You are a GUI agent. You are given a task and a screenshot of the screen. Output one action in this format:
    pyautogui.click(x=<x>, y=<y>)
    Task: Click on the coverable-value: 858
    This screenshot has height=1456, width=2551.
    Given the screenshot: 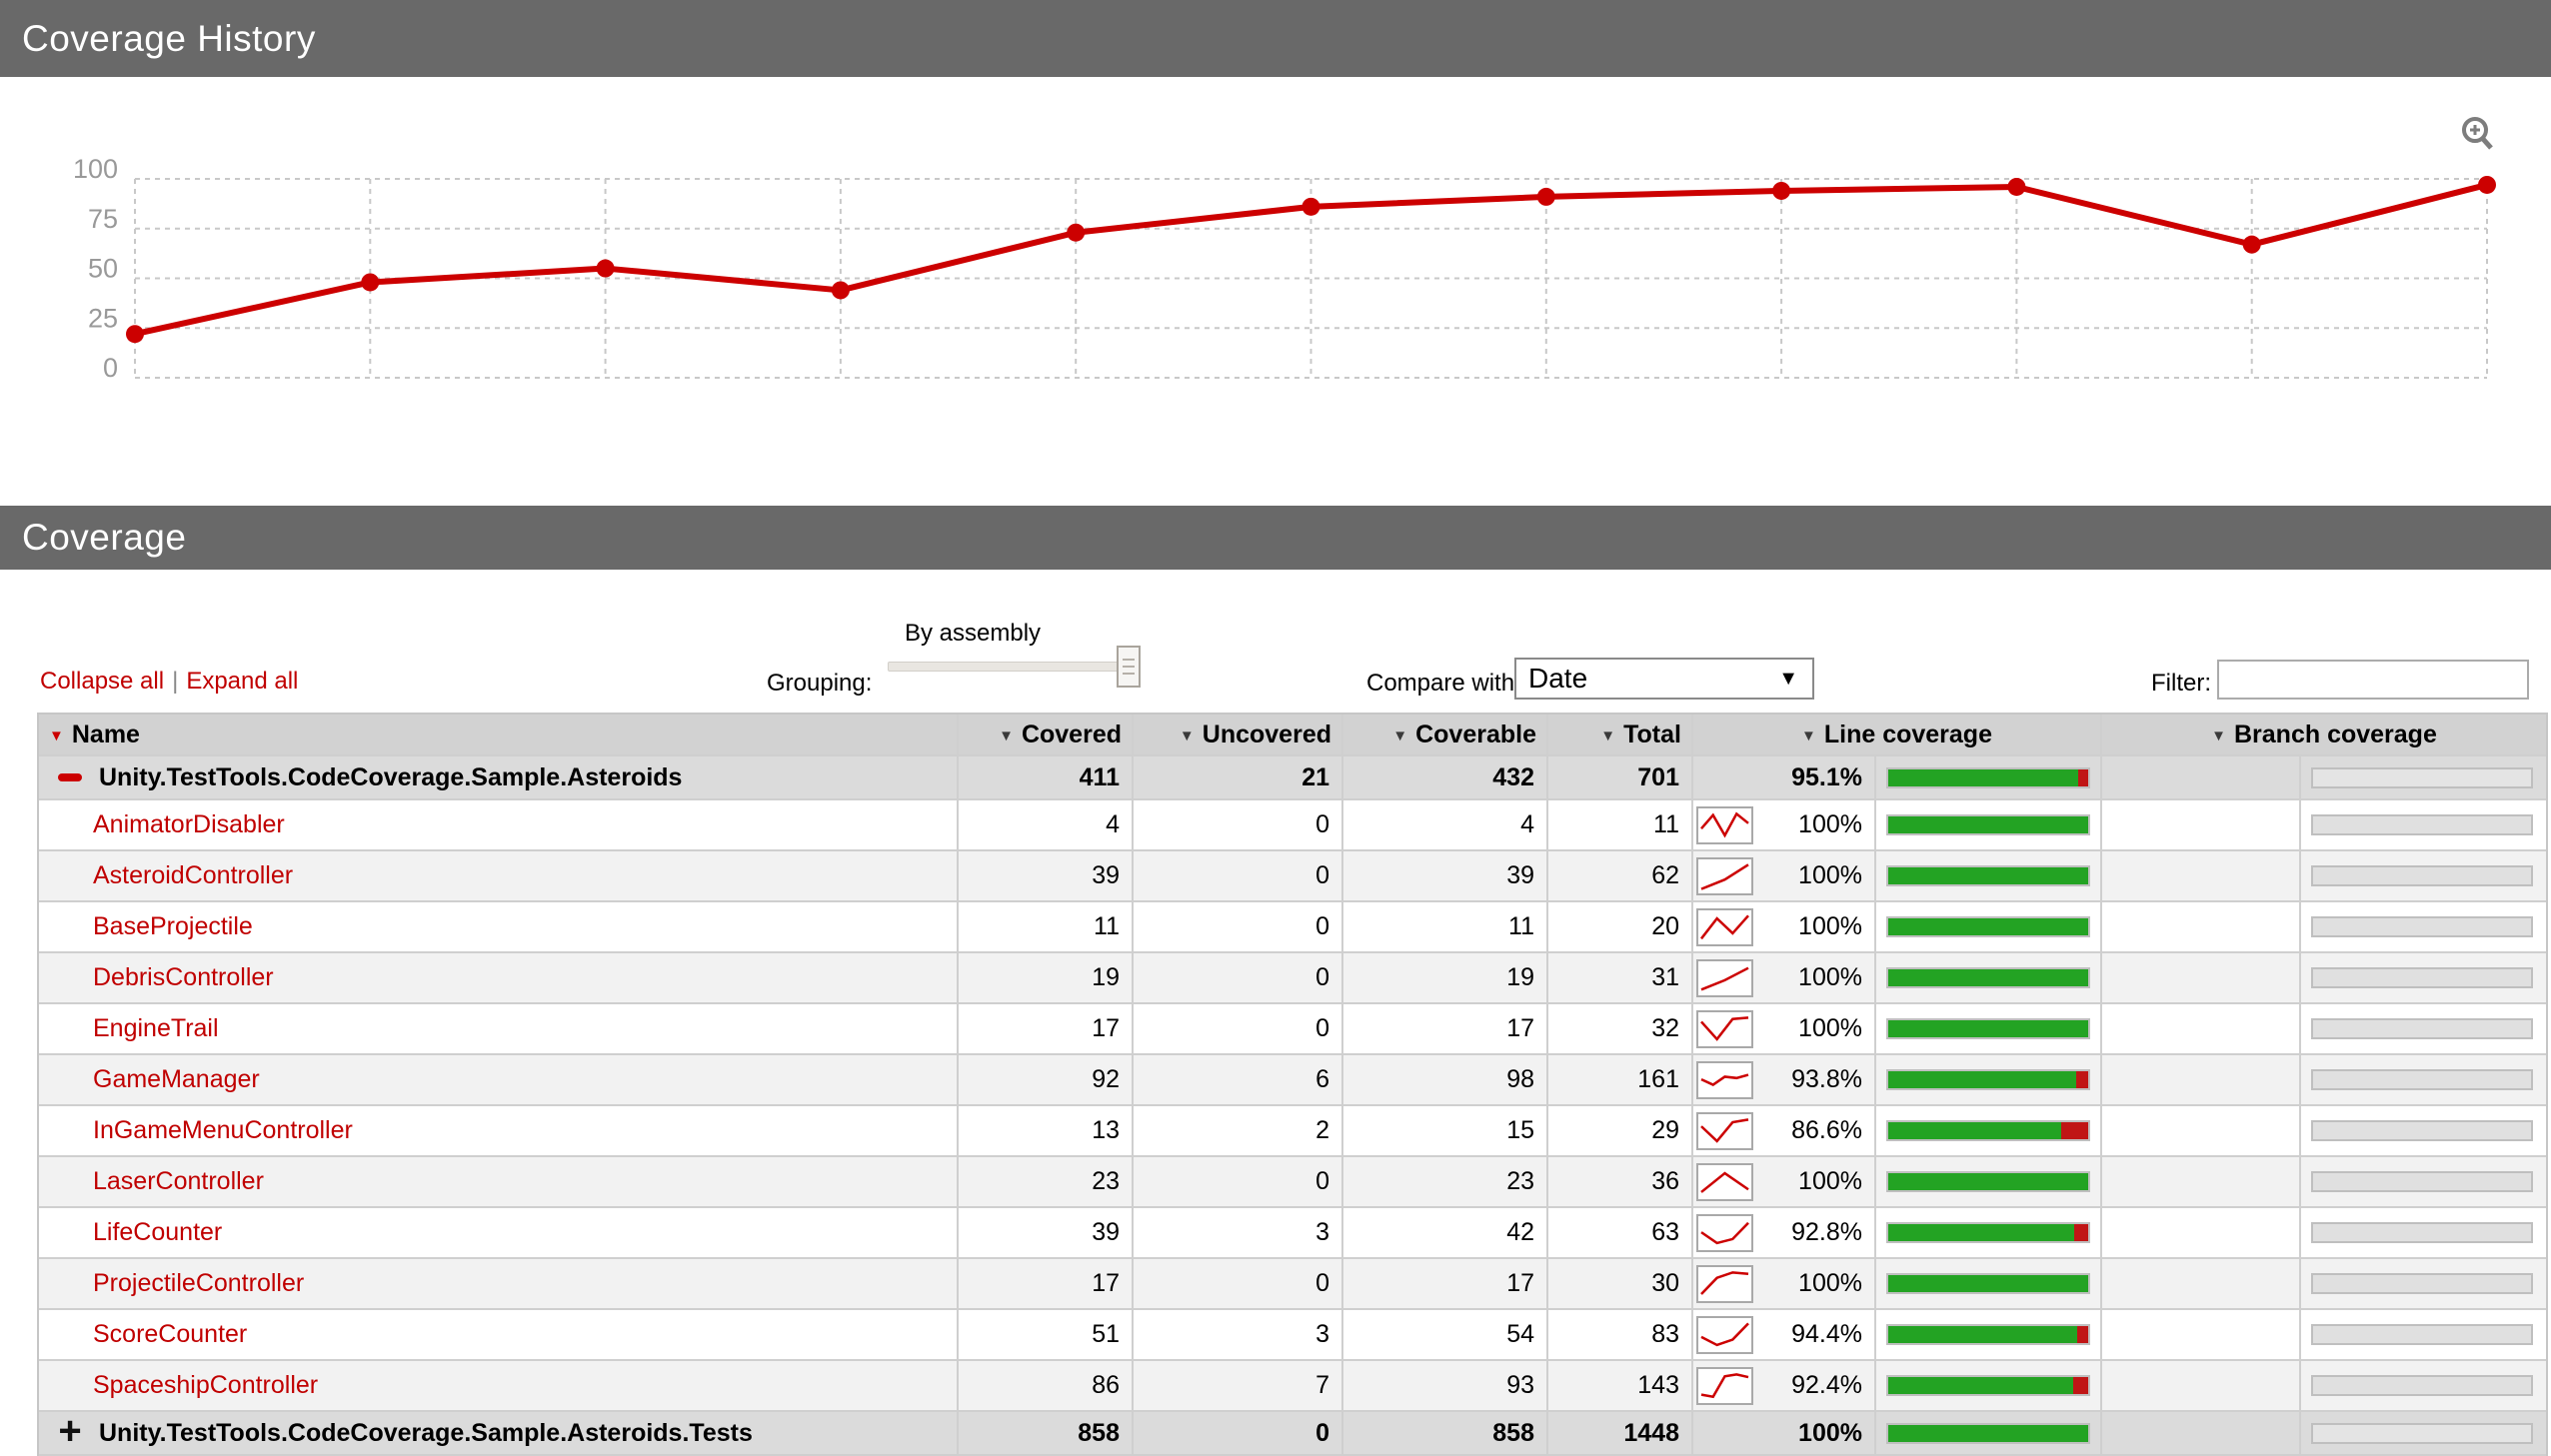 What is the action you would take?
    pyautogui.click(x=1443, y=1433)
    